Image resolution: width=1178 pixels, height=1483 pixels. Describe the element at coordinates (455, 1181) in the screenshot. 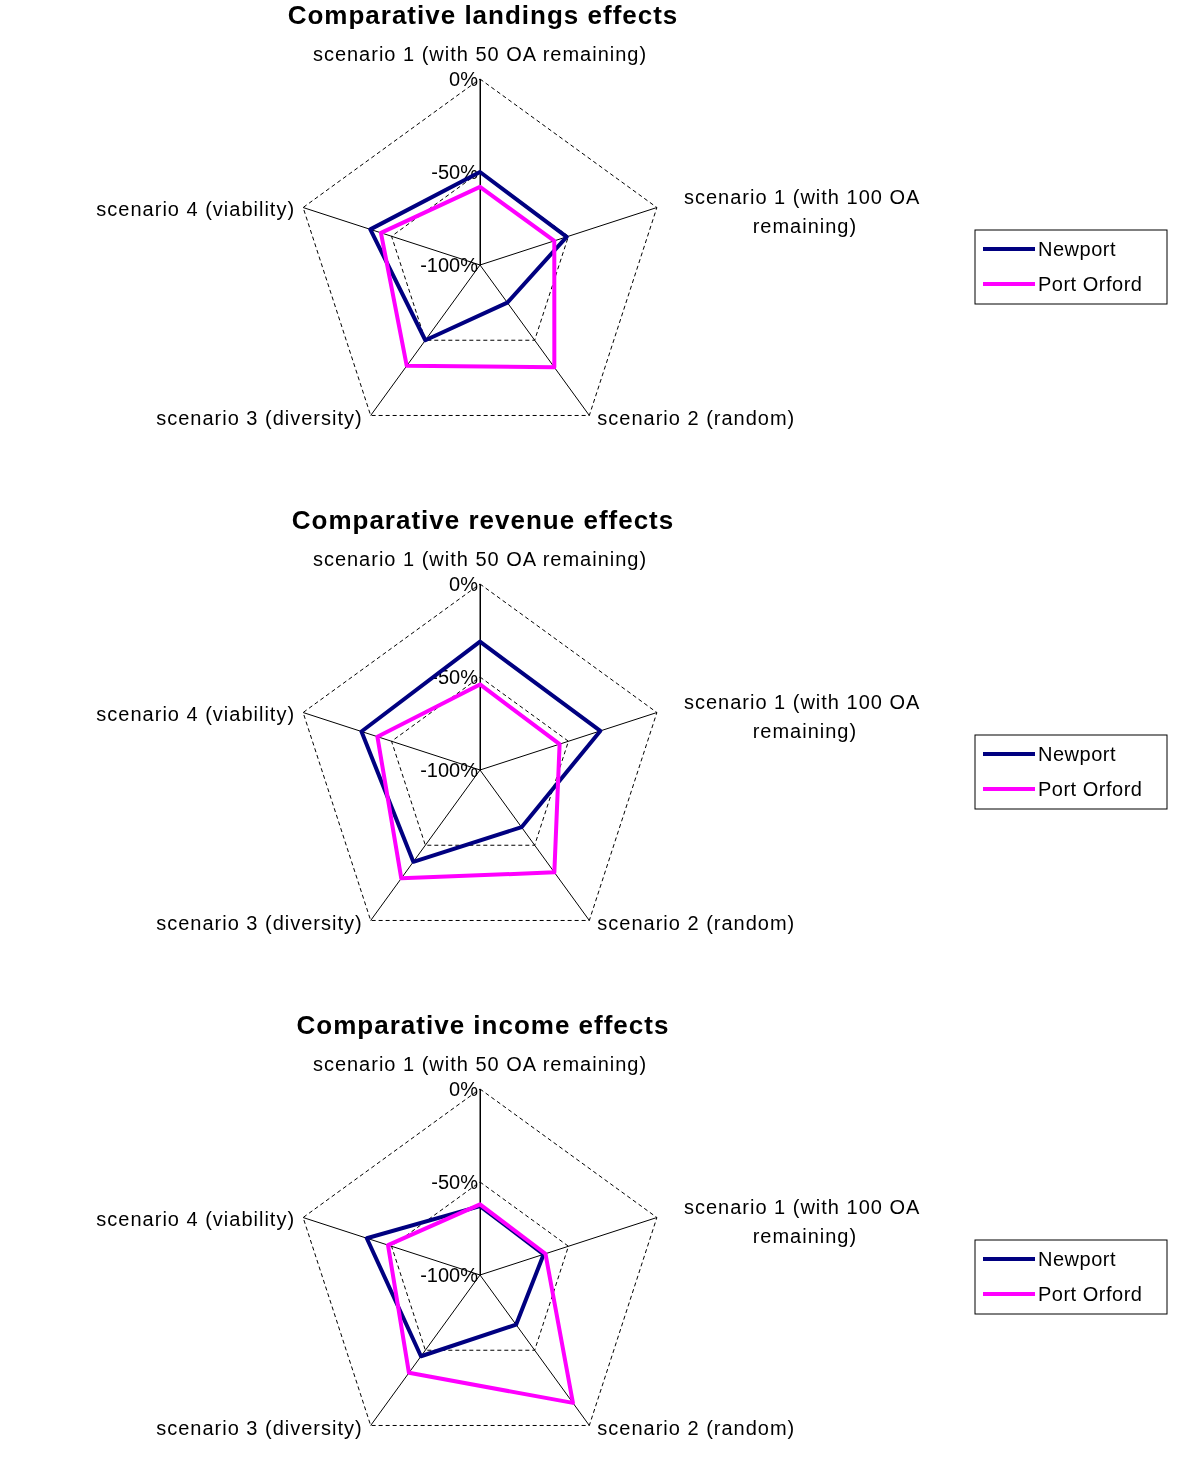

I see `y-tick-label: -50%` at that location.